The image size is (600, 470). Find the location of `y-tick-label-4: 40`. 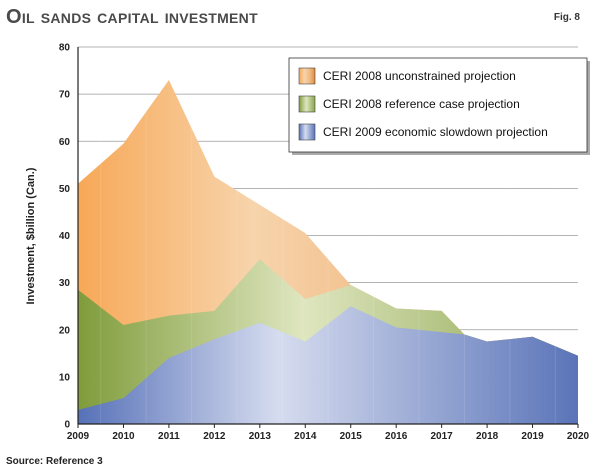

y-tick-label-4: 40 is located at coordinates (65, 236).